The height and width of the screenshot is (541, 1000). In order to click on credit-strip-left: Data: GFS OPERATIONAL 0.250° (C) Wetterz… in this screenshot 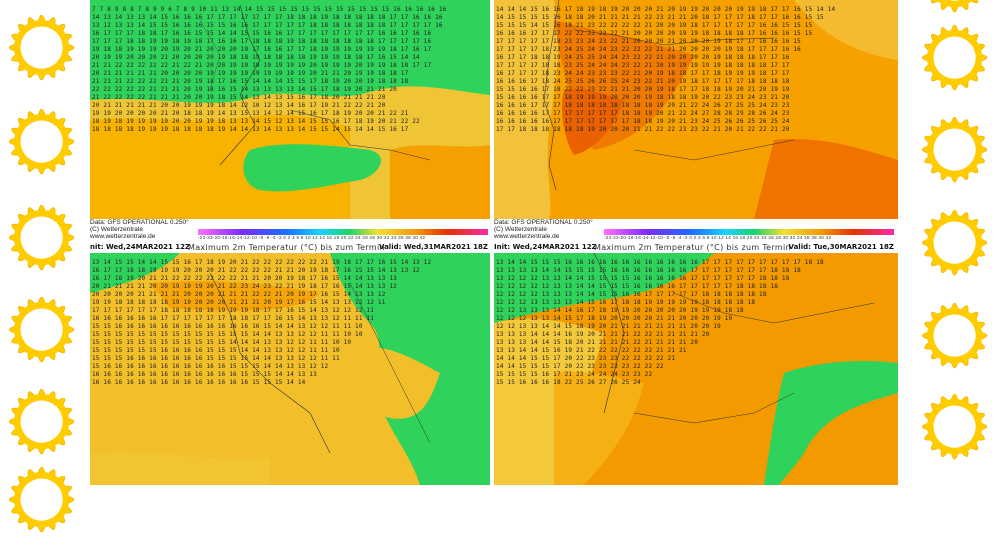, I will do `click(290, 230)`.